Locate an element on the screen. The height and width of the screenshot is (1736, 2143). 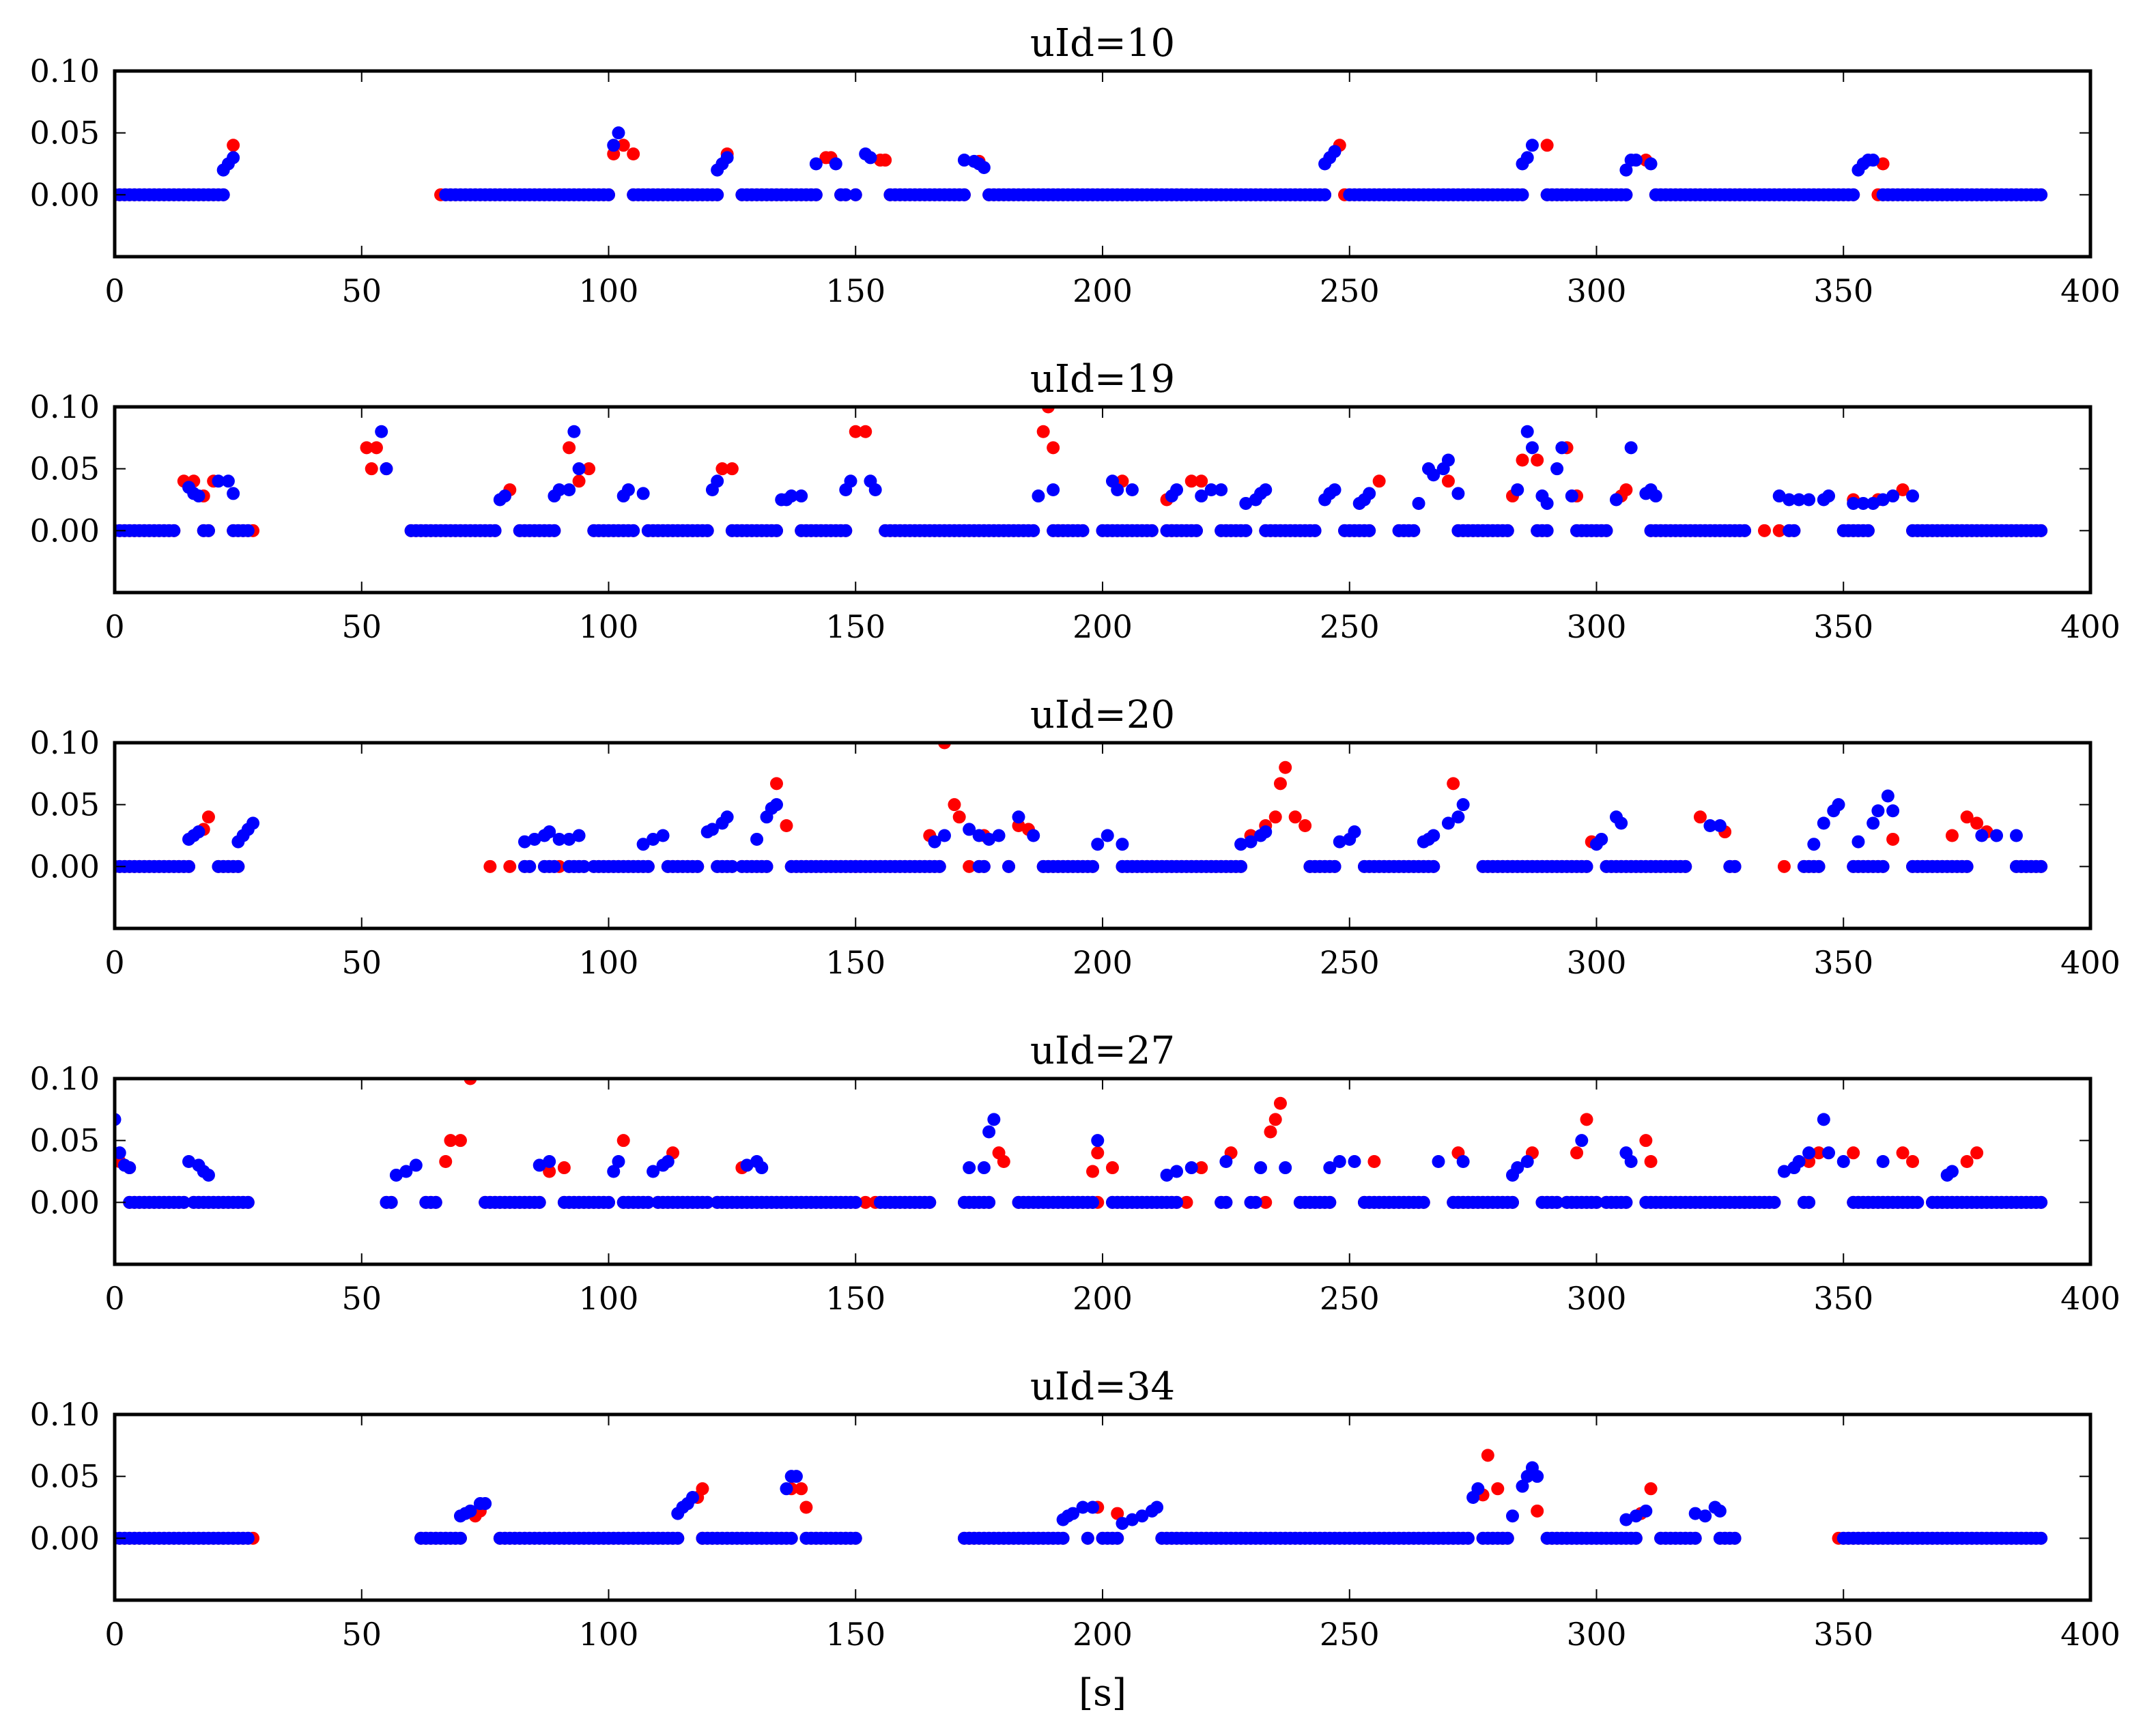
x-tick-label: 400 is located at coordinates (2090, 626).